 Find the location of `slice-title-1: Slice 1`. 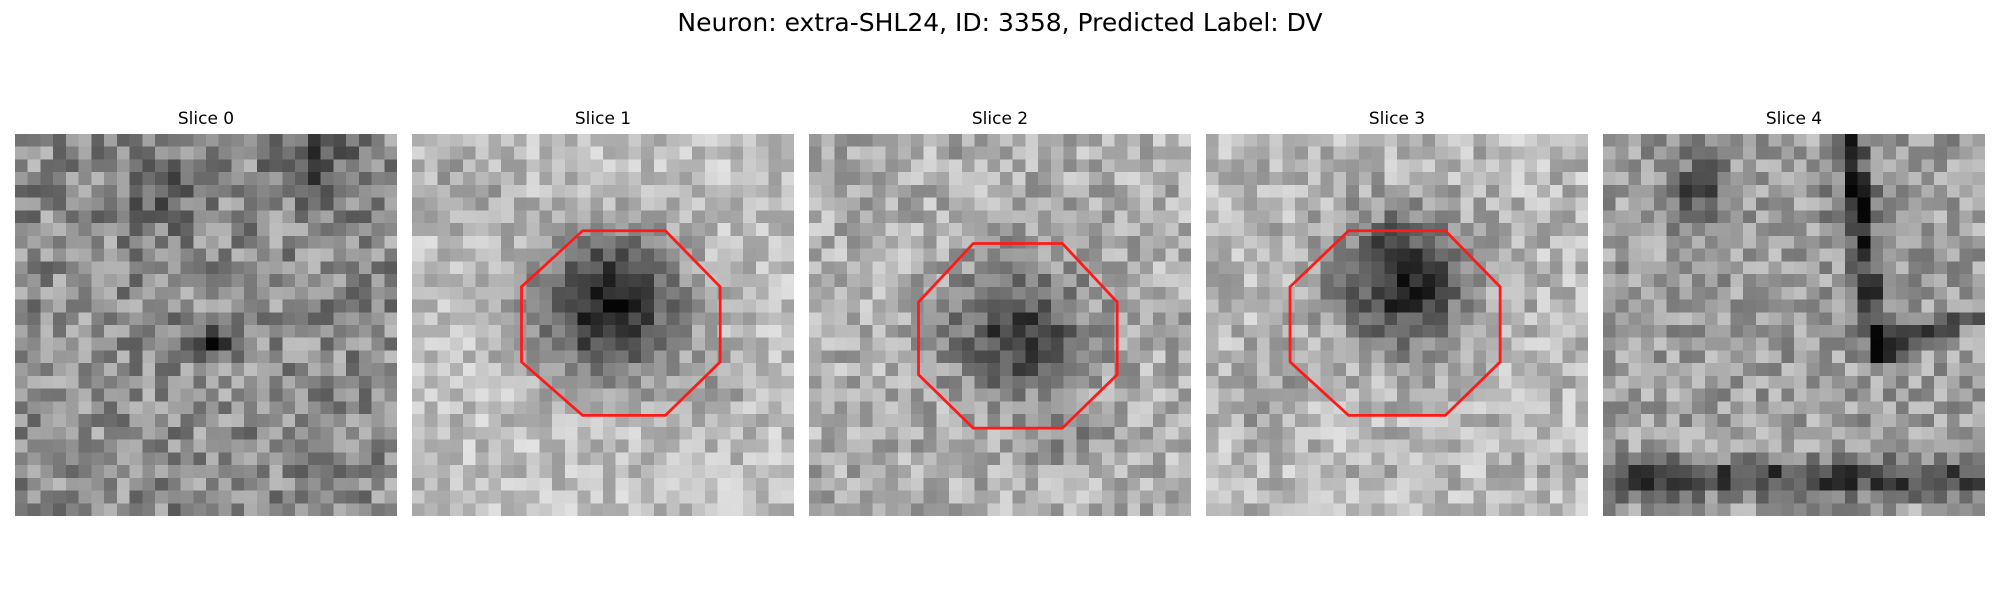

slice-title-1: Slice 1 is located at coordinates (603, 119).